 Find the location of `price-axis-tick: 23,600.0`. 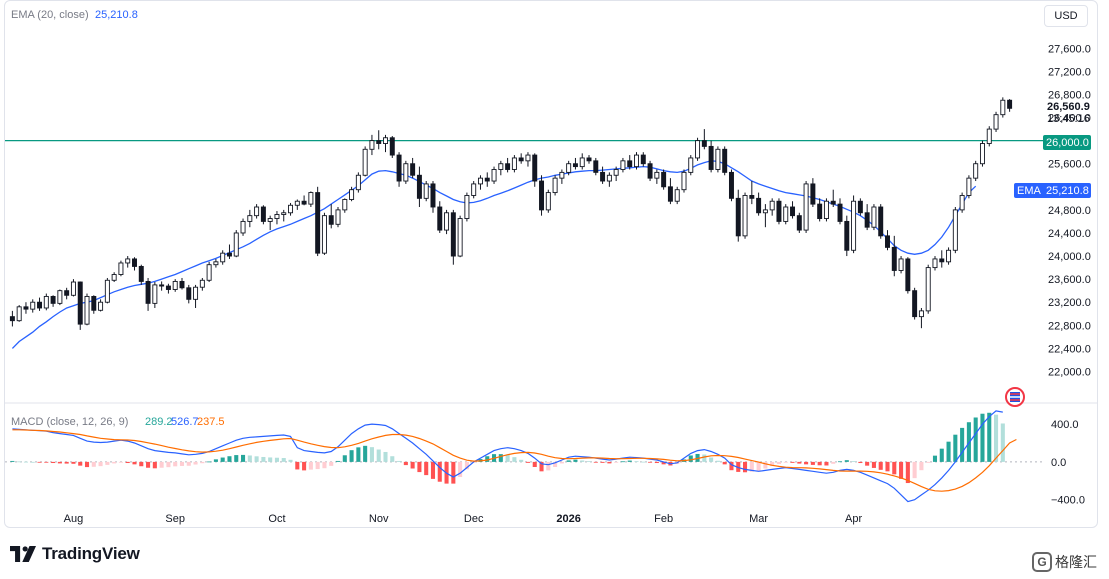

price-axis-tick: 23,600.0 is located at coordinates (1069, 280).